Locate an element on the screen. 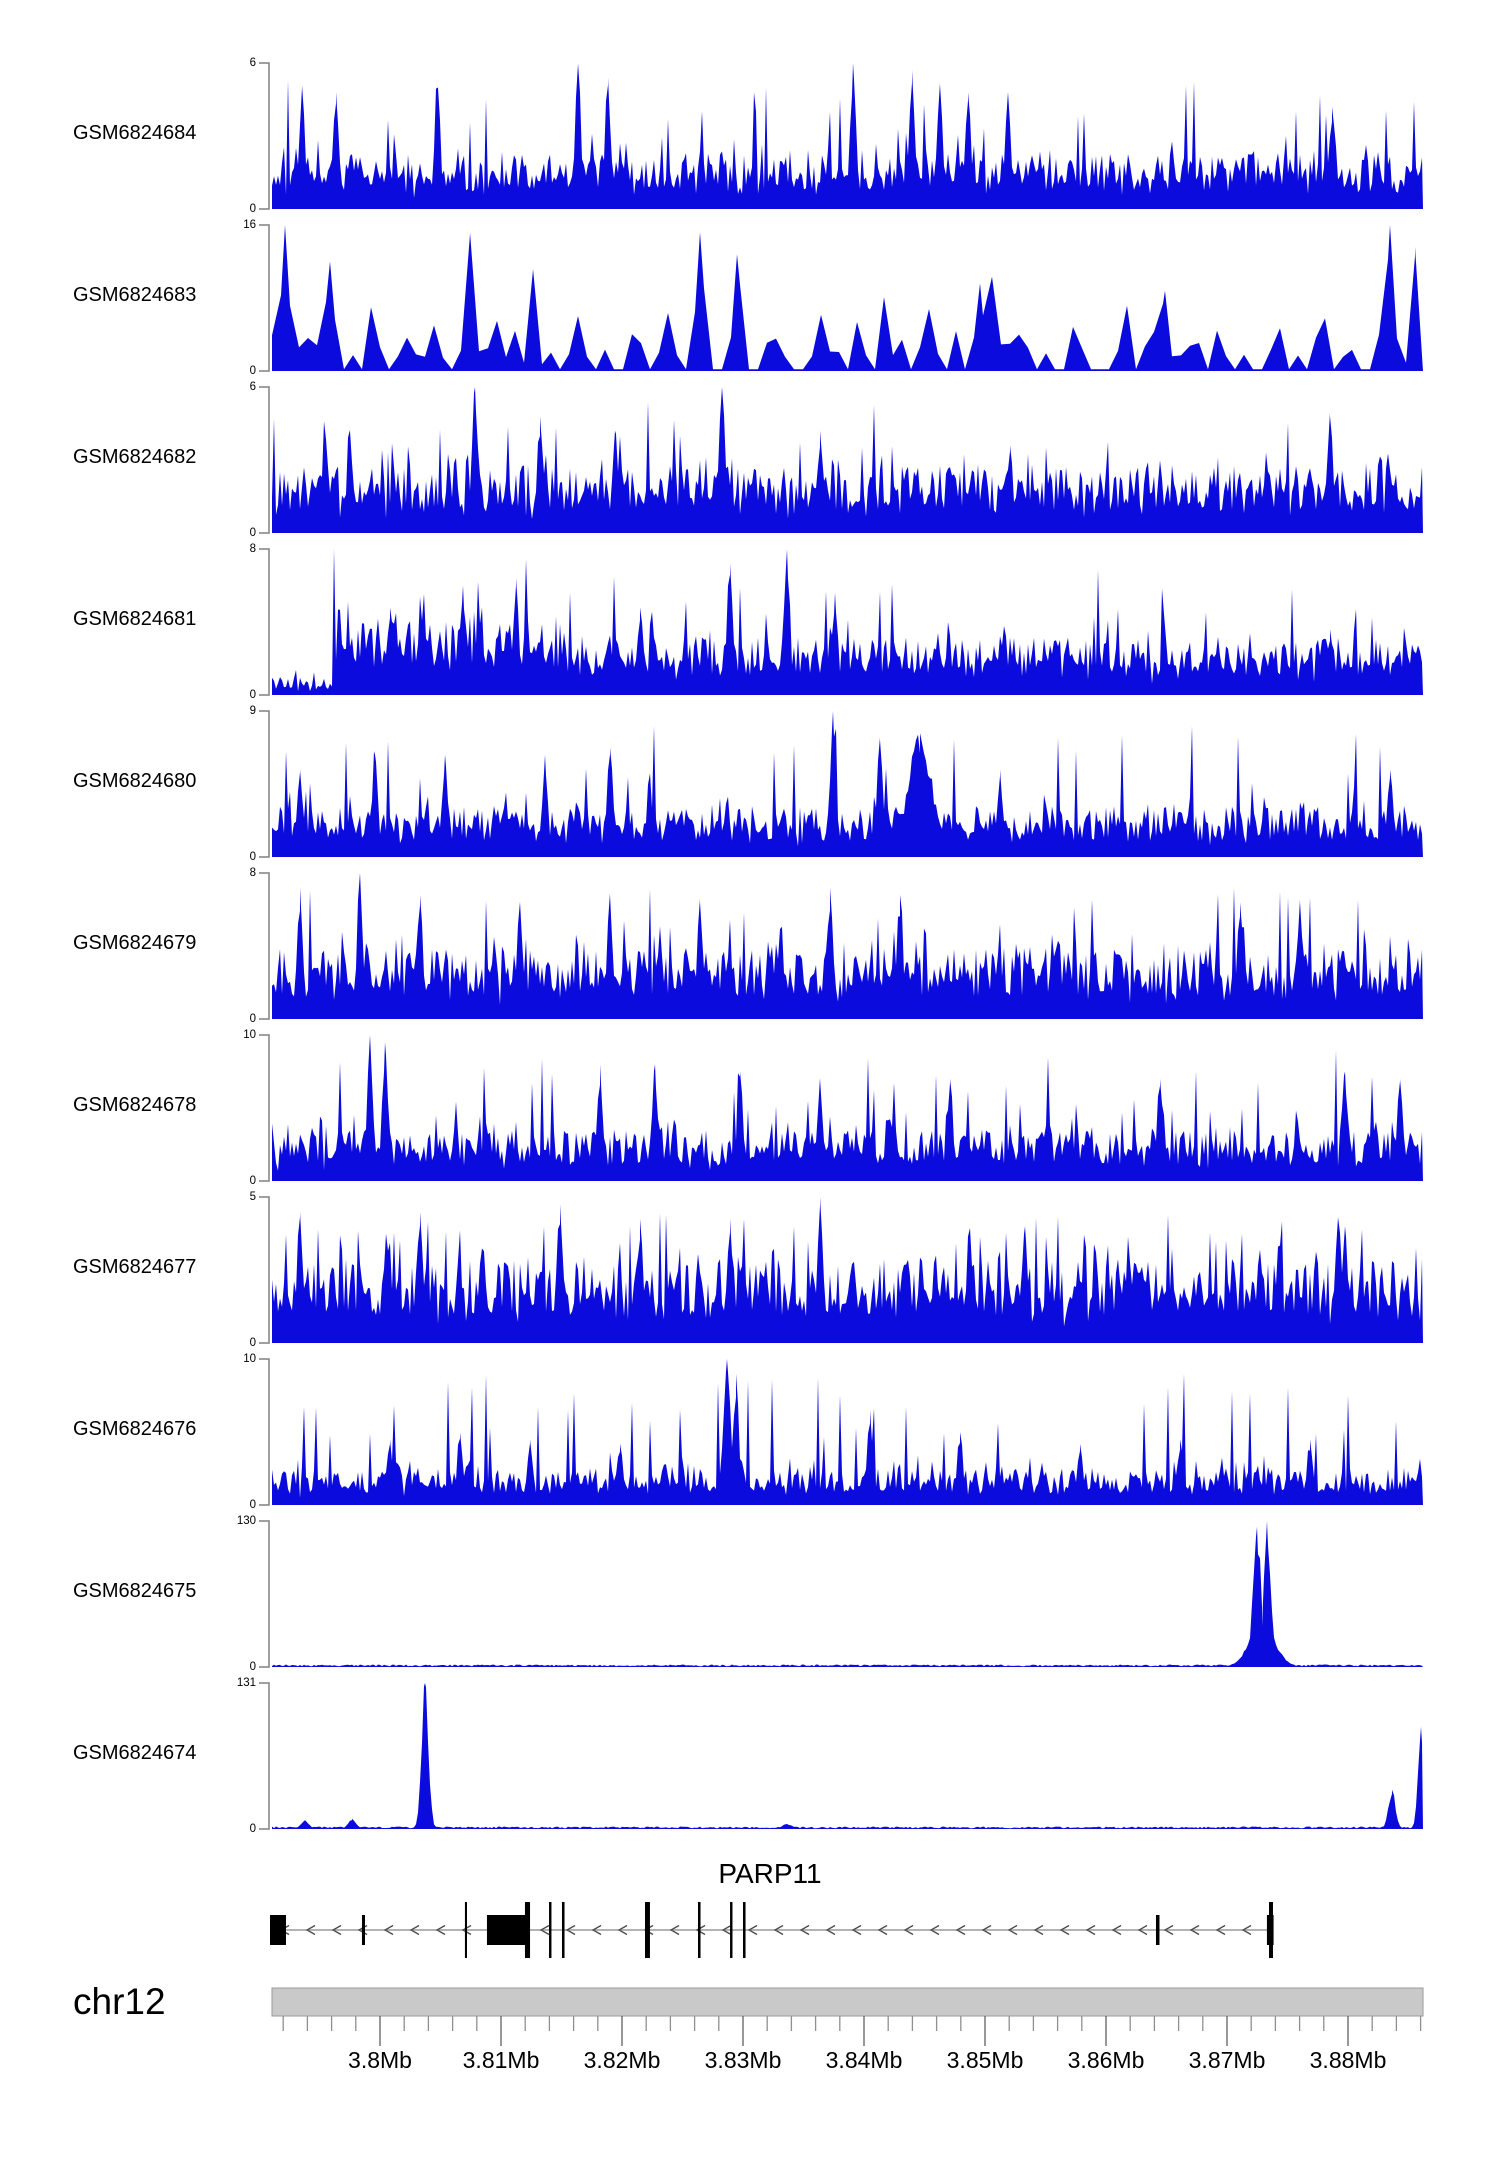  track-sample-label: GSM6824674 is located at coordinates (135, 1753).